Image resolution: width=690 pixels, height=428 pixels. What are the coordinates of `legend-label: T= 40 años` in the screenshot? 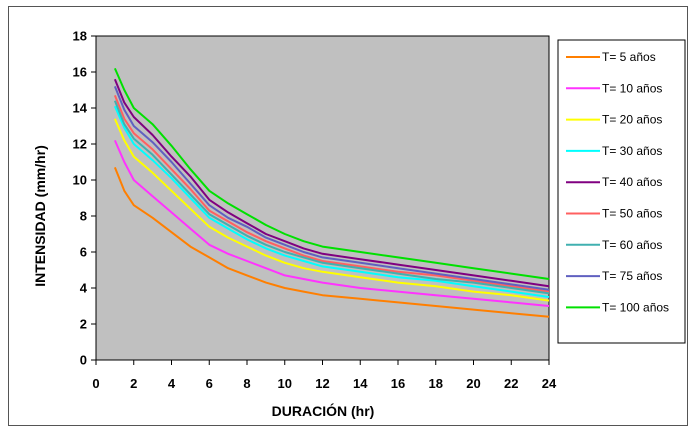 It's located at (632, 182).